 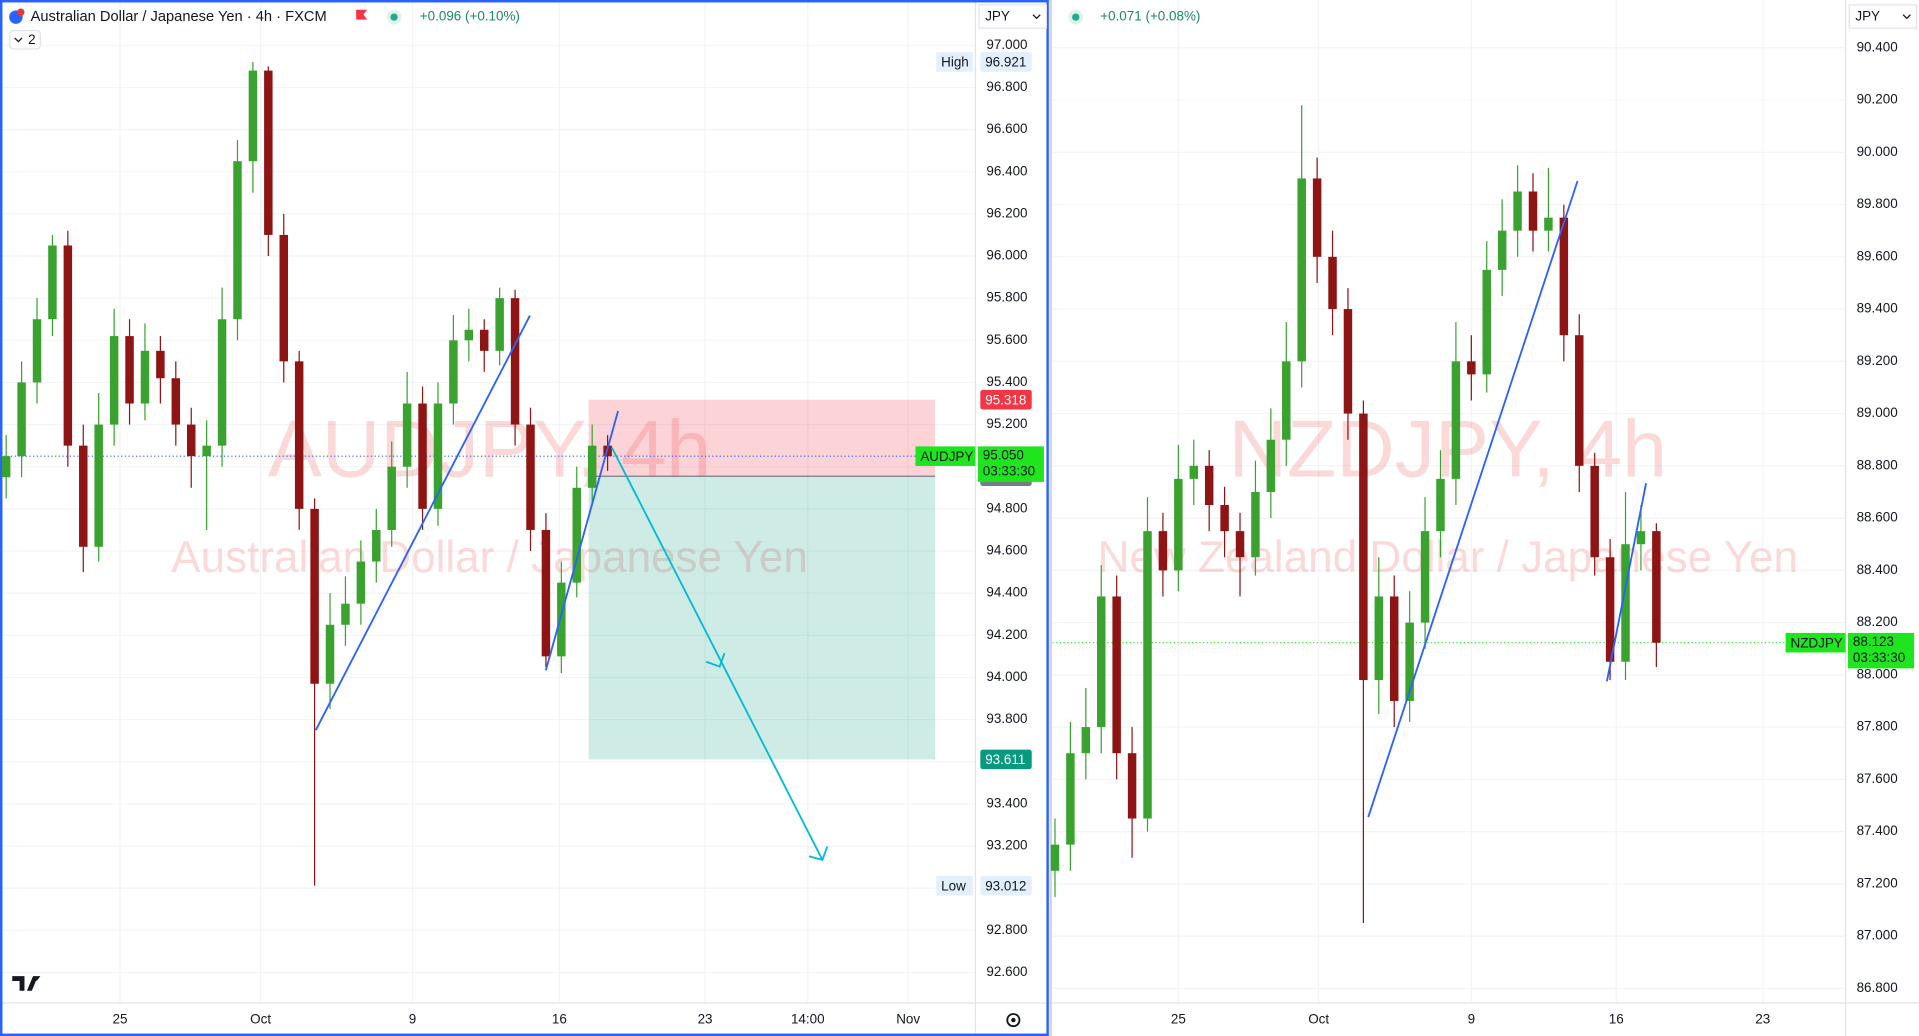 I want to click on target-zone, so click(x=762, y=618).